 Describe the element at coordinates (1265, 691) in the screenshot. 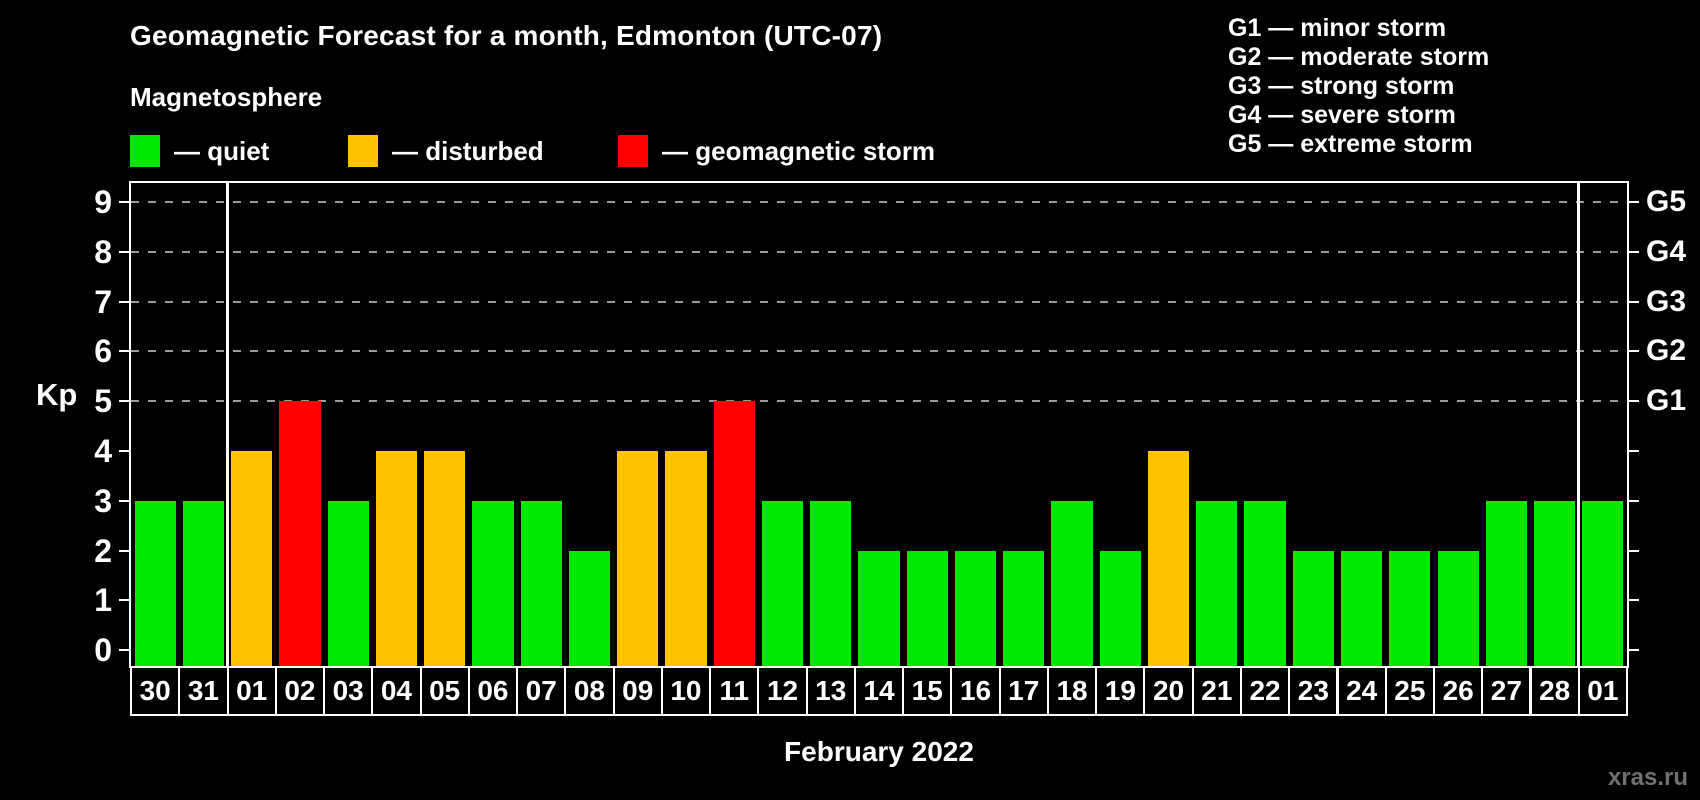

I see `day-label-cell: 22` at that location.